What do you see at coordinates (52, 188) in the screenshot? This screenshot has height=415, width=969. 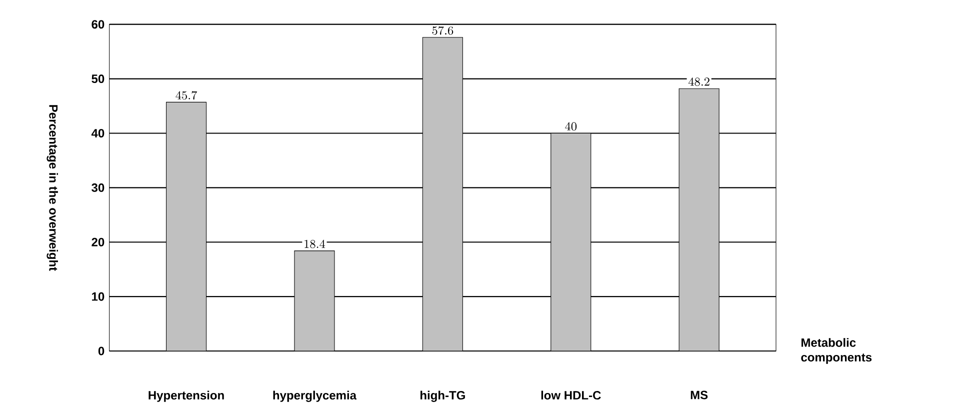 I see `y-axis-title: Percentage in the overweight` at bounding box center [52, 188].